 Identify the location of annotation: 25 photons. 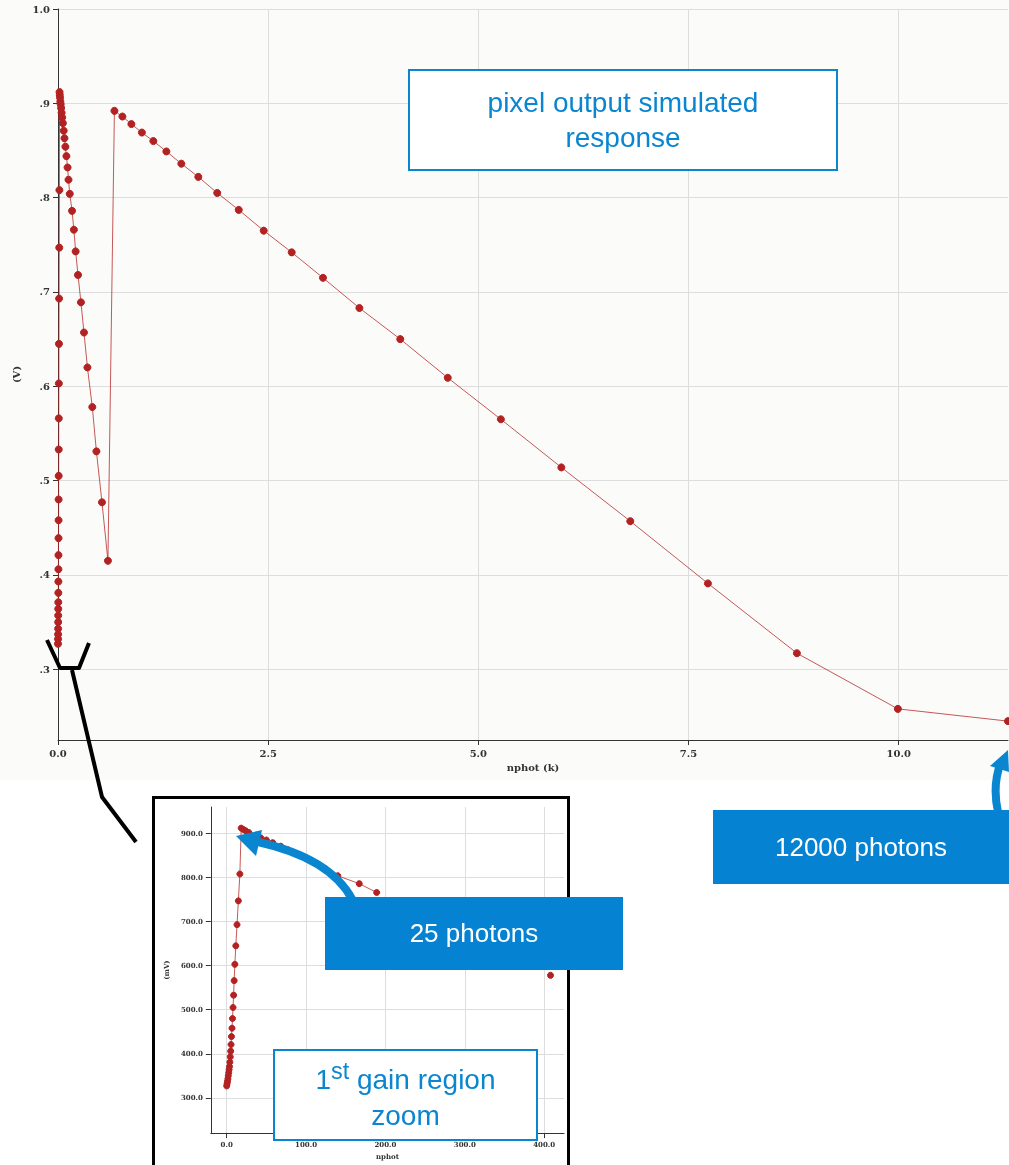
(474, 933).